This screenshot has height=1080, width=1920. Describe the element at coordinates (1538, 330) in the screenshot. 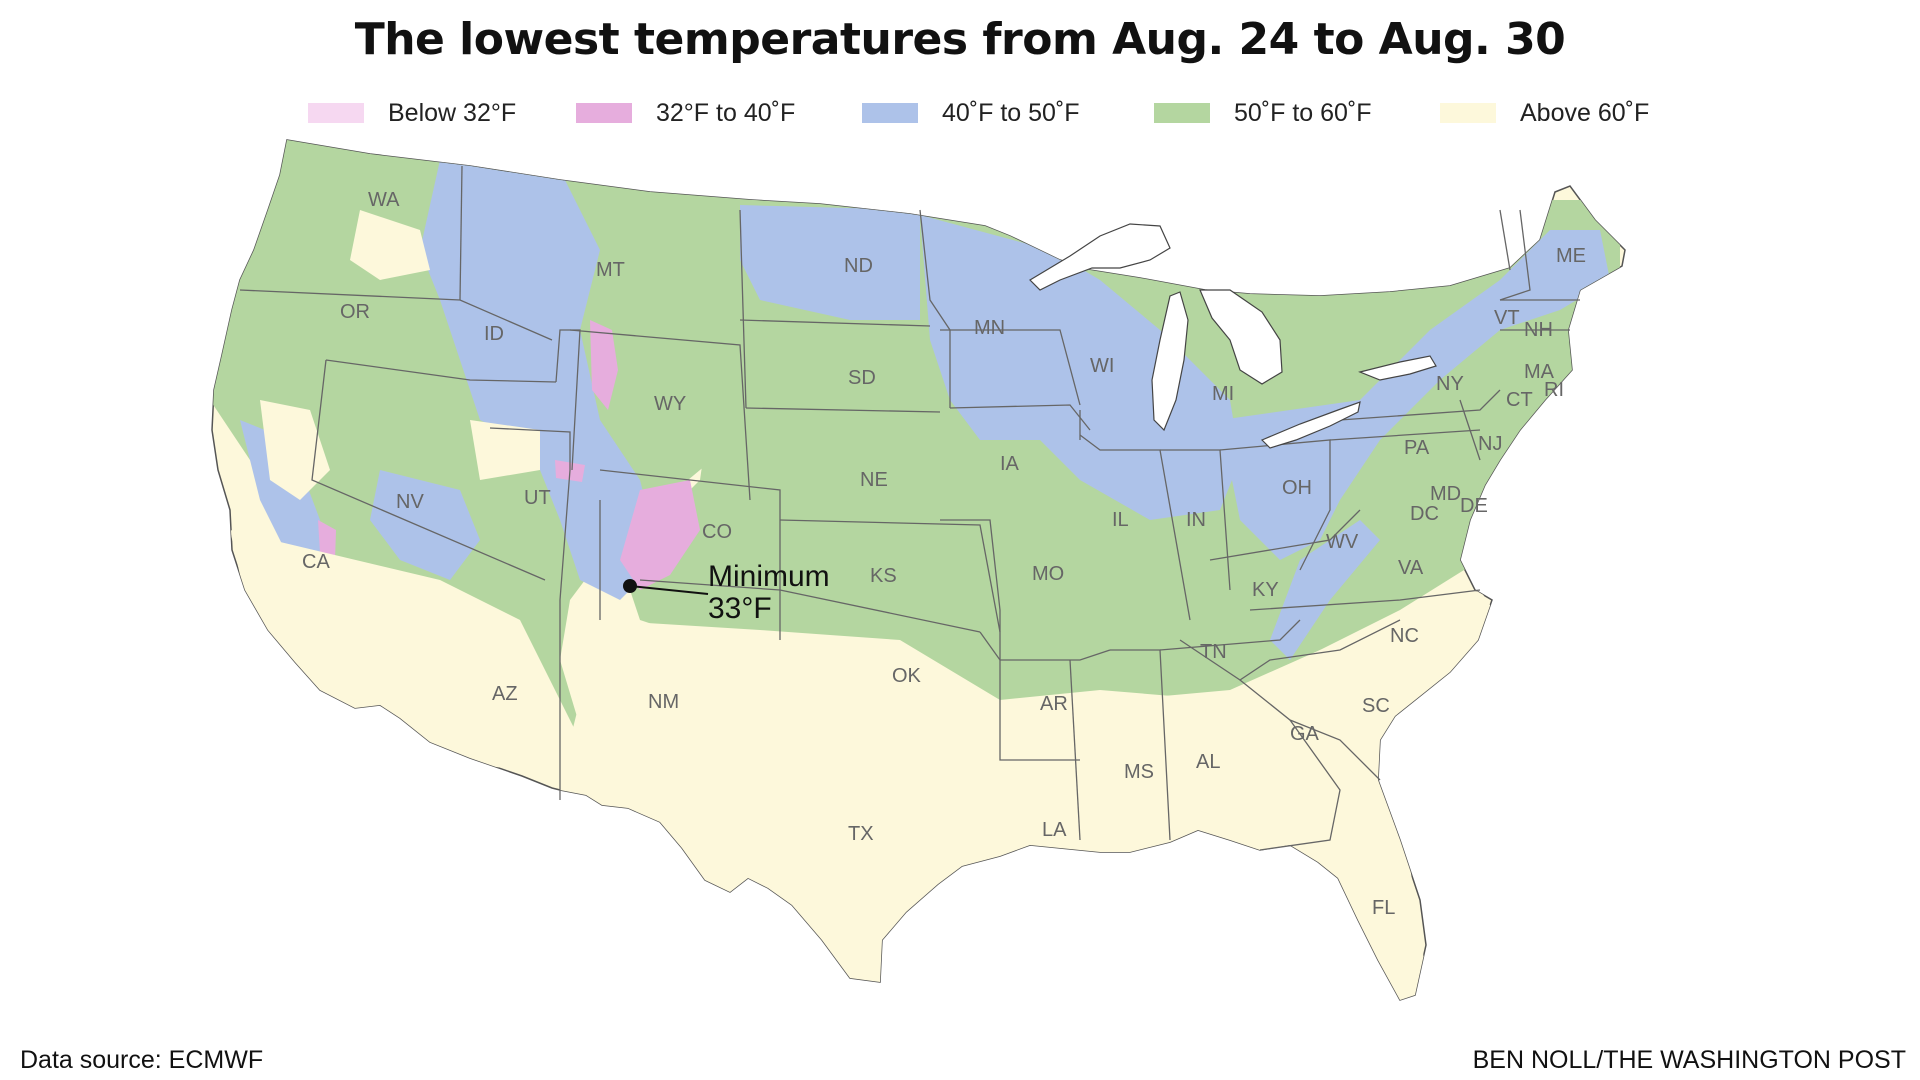

I see `state-label-nh: NH` at that location.